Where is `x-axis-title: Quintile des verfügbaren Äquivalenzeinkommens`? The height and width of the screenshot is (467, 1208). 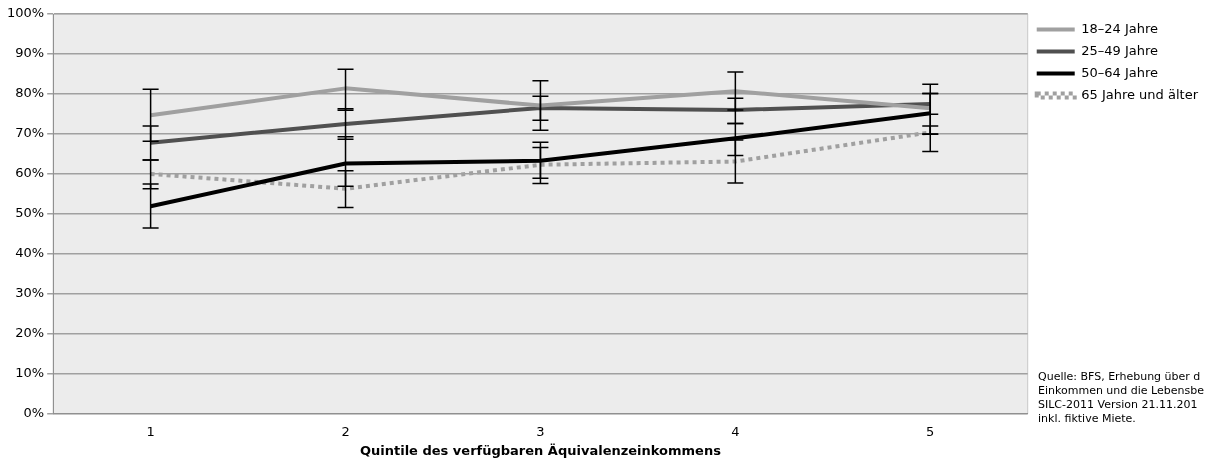
x-axis-title: Quintile des verfügbaren Äquivalenzeinkommens is located at coordinates (540, 450).